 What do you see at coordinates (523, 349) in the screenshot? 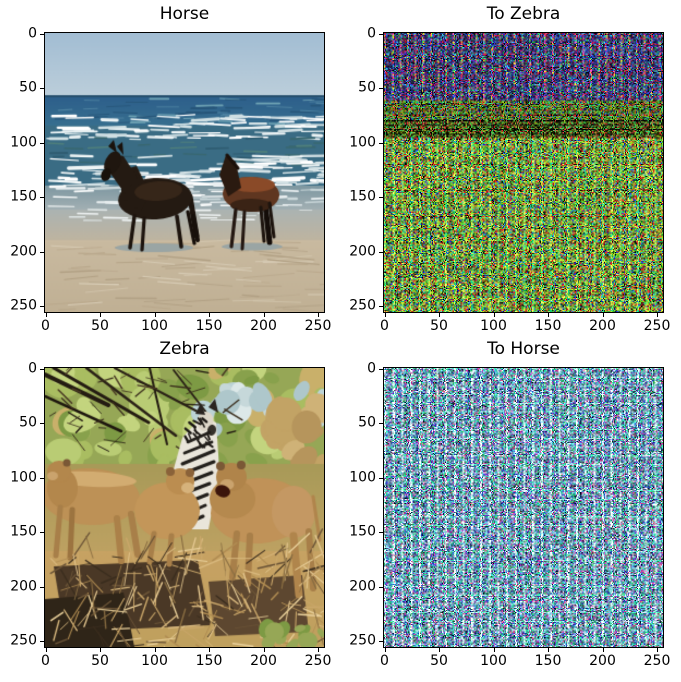
I see `subplot-title: To Horse` at bounding box center [523, 349].